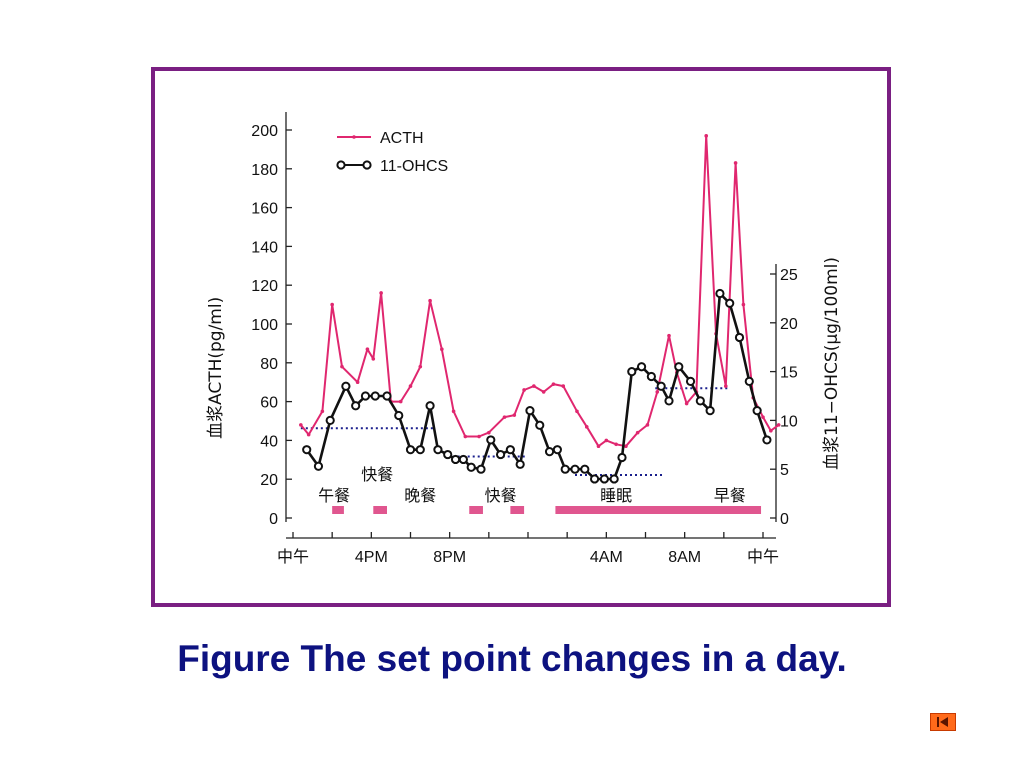 Image resolution: width=1024 pixels, height=768 pixels. Describe the element at coordinates (264, 209) in the screenshot. I see `y-left-tick-label: 160` at that location.